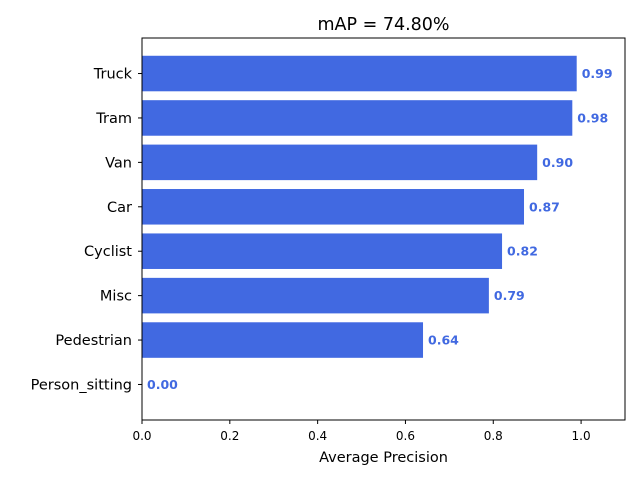 Image resolution: width=640 pixels, height=480 pixels. Describe the element at coordinates (592, 117) in the screenshot. I see `value-label: 0.98` at that location.